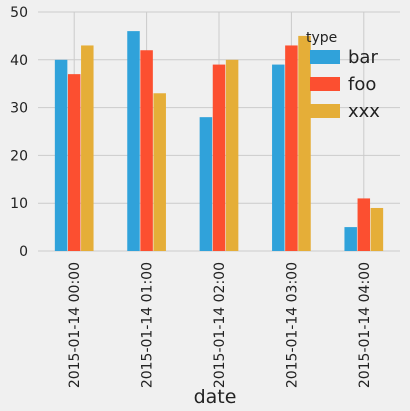  Describe the element at coordinates (363, 57) in the screenshot. I see `legend-label-bar: bar` at that location.